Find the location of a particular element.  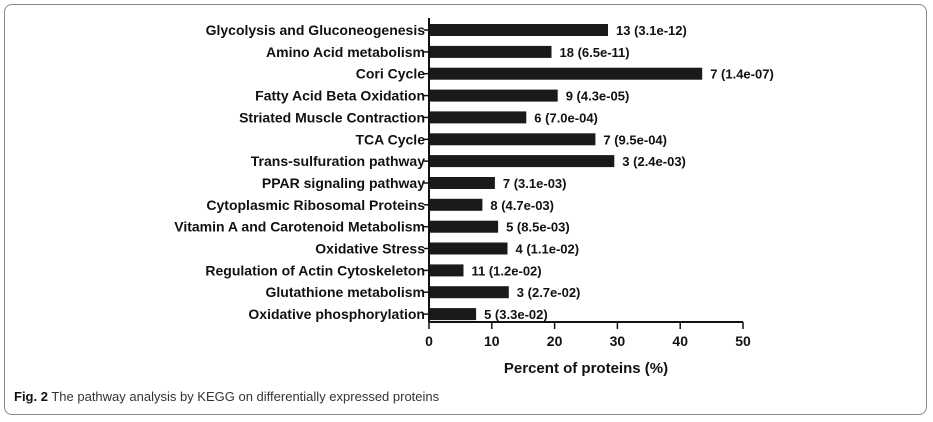

data-label: 8 (4.7e-03) is located at coordinates (522, 205).